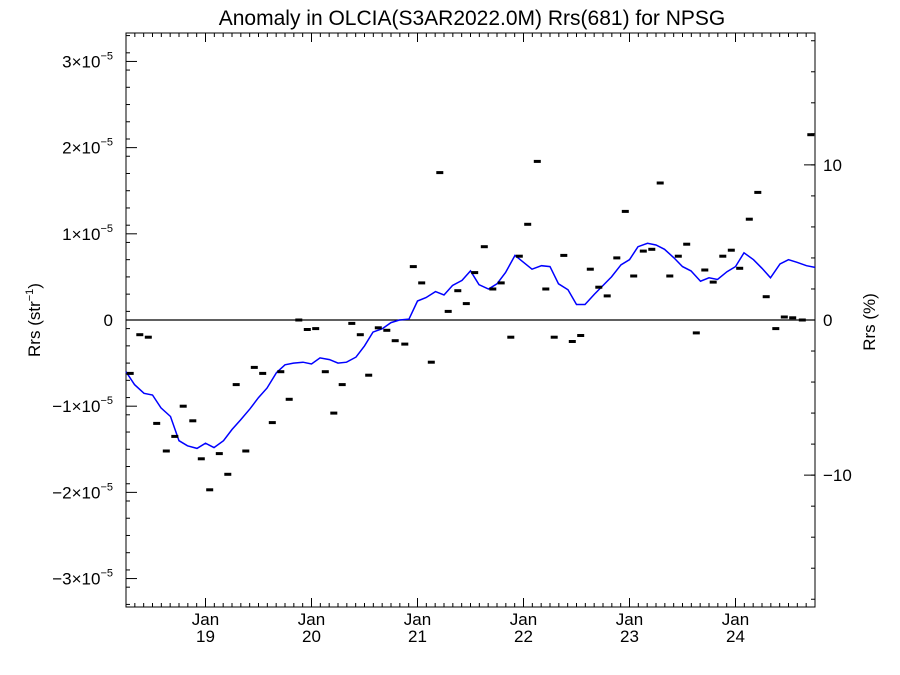 This screenshot has height=675, width=900. I want to click on y2-tick-label: 0, so click(827, 320).